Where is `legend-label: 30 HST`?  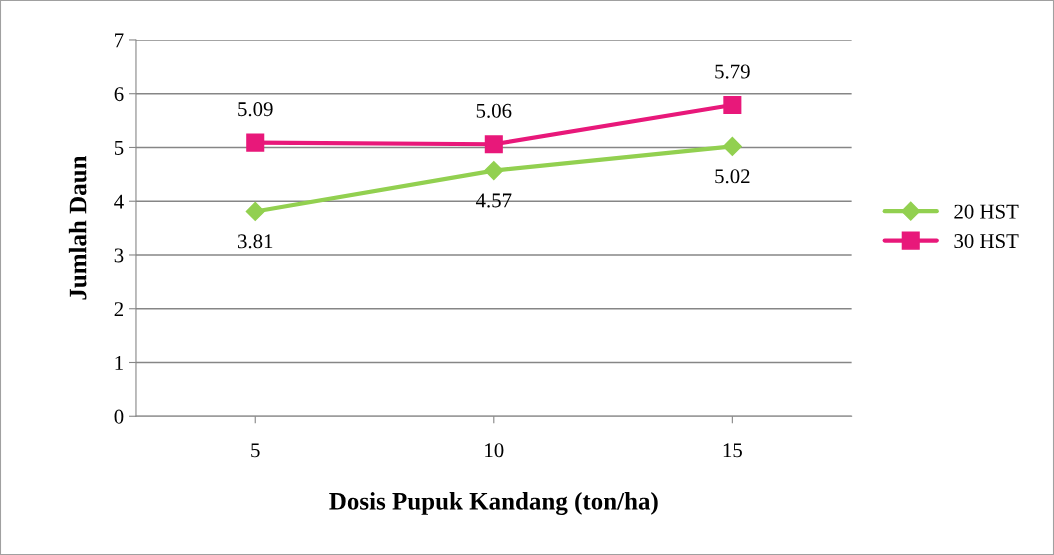 legend-label: 30 HST is located at coordinates (986, 241).